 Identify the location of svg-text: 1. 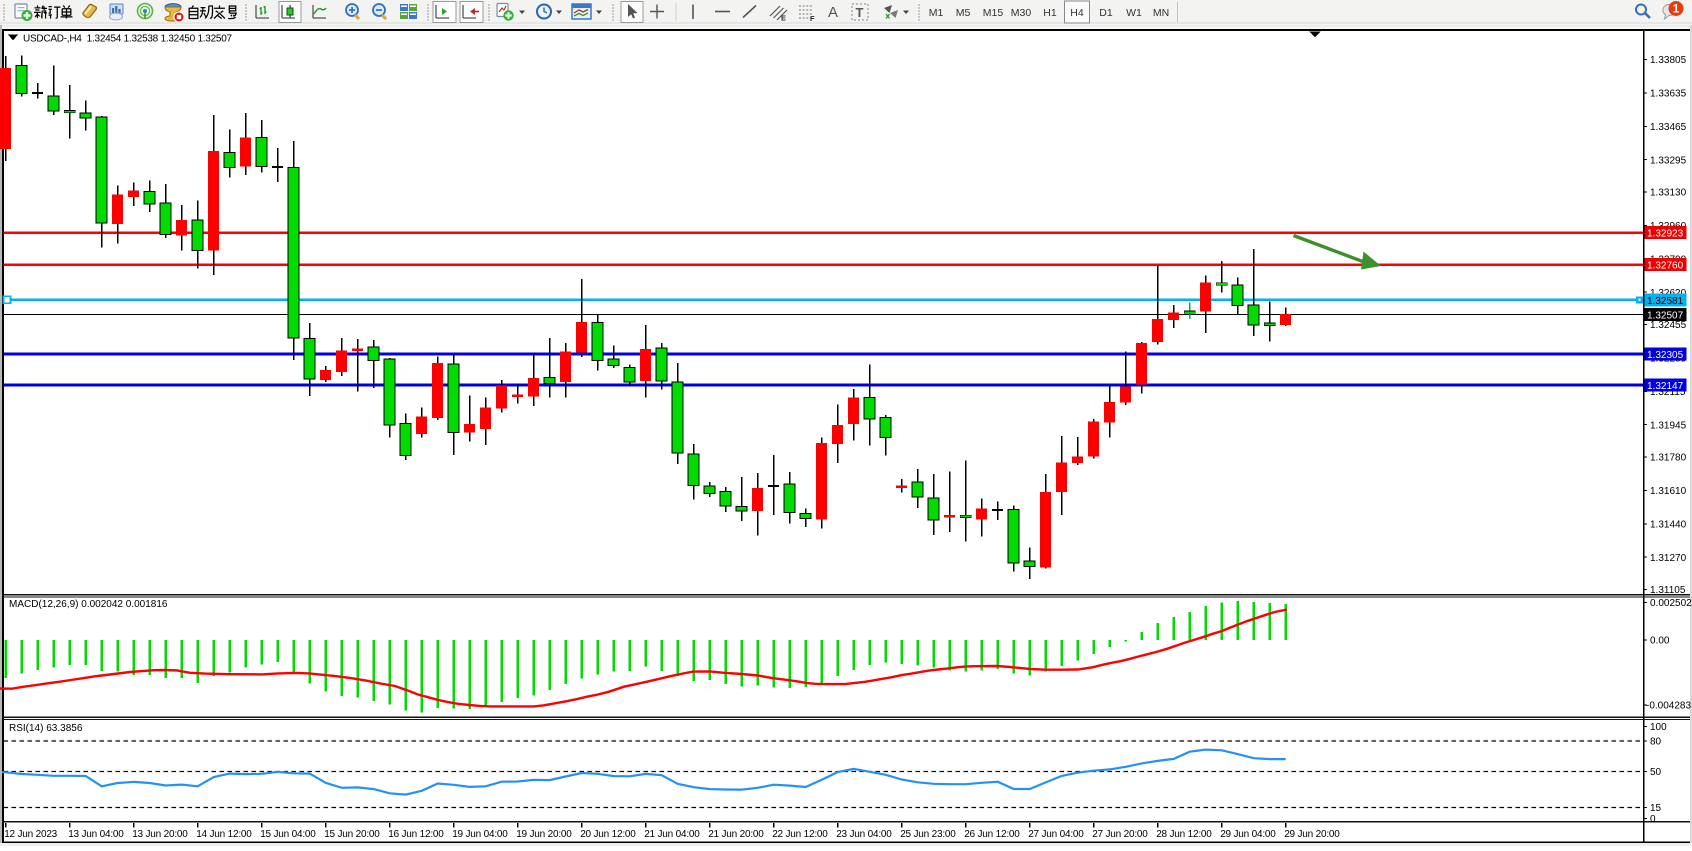
(1676, 10).